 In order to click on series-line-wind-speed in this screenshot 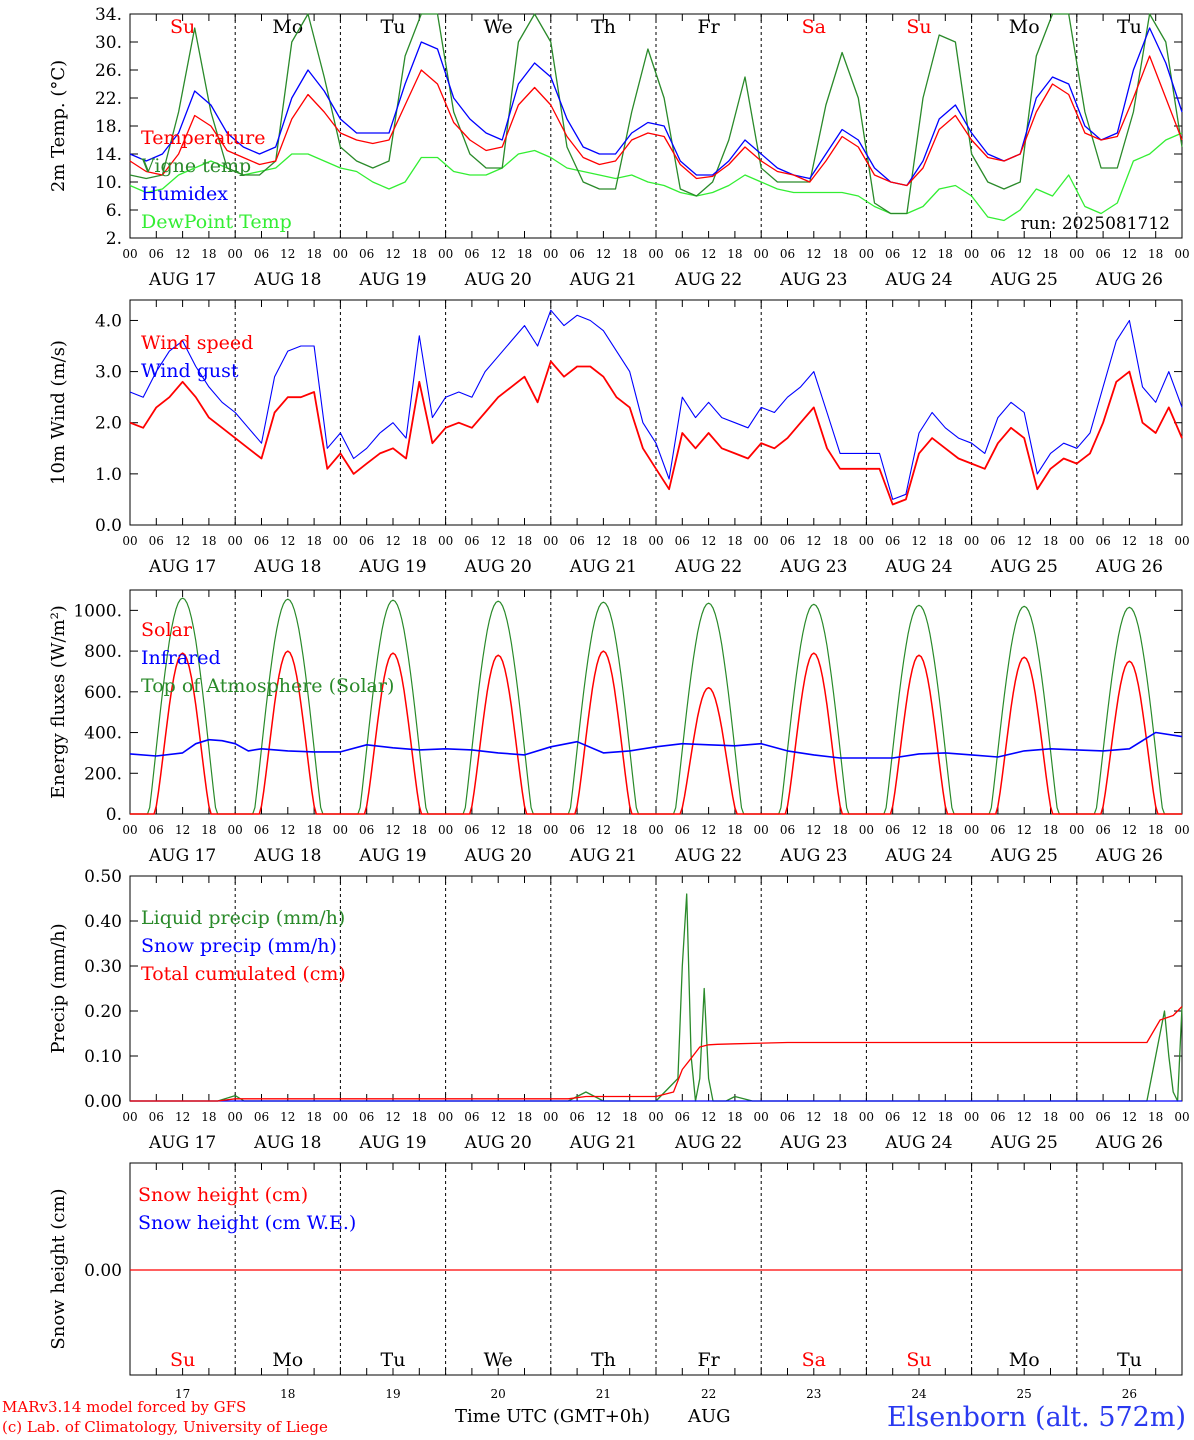, I will do `click(656, 433)`.